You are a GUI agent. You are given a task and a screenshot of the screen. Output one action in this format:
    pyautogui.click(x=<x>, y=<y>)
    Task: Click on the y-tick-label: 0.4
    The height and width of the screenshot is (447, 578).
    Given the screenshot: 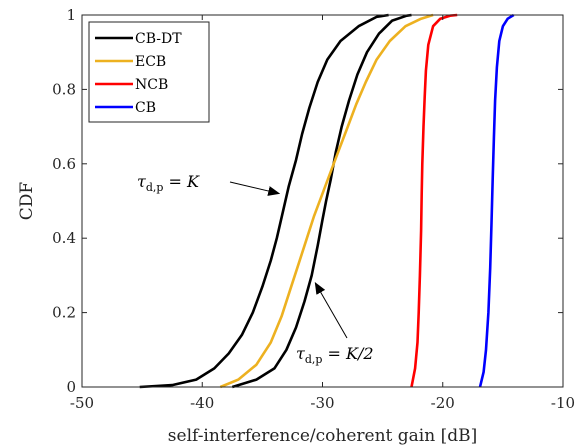 What is the action you would take?
    pyautogui.click(x=64, y=238)
    